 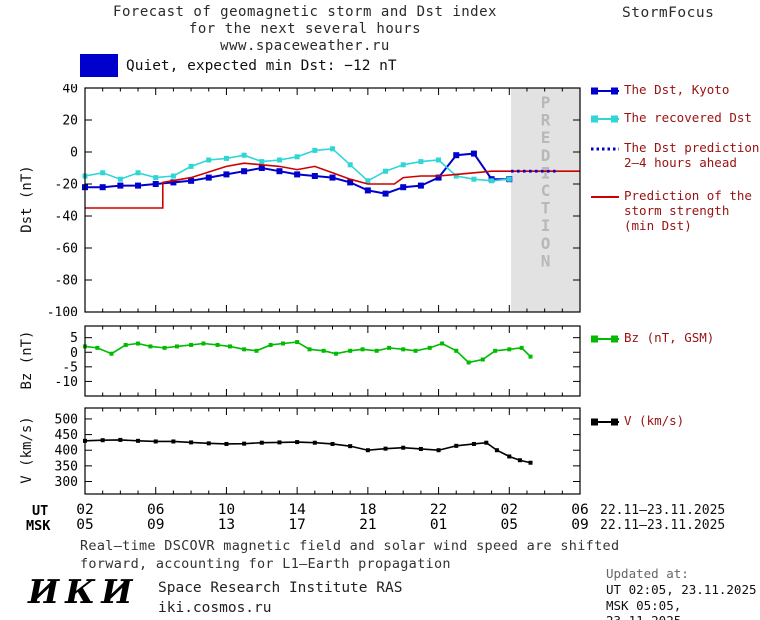 What do you see at coordinates (318, 361) in the screenshot?
I see `bz-chart: 50-5-10` at bounding box center [318, 361].